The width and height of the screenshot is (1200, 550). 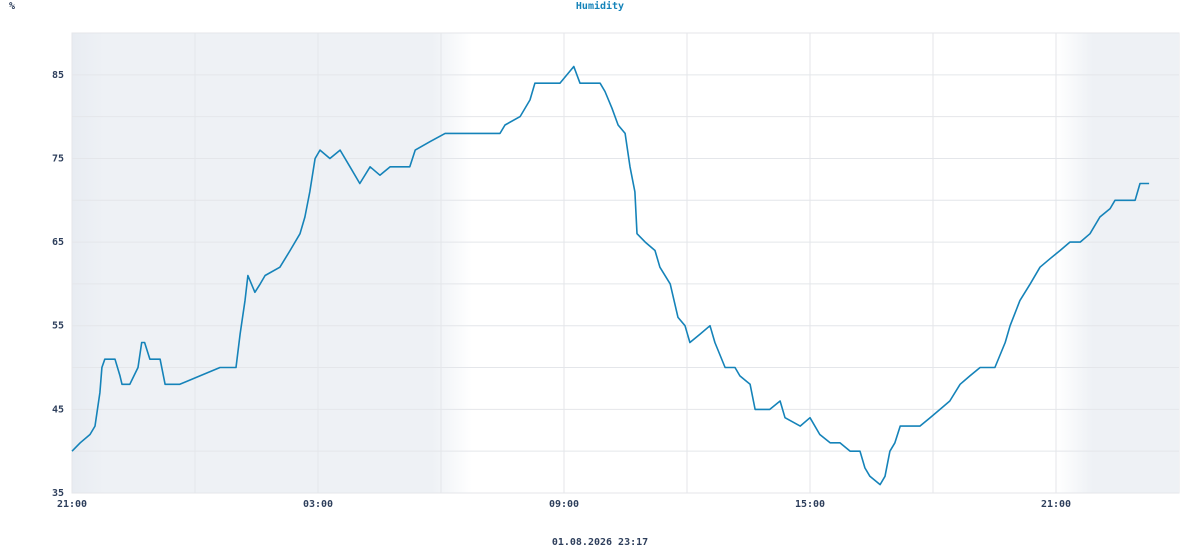 What do you see at coordinates (318, 504) in the screenshot?
I see `x-tick-label: 03:00` at bounding box center [318, 504].